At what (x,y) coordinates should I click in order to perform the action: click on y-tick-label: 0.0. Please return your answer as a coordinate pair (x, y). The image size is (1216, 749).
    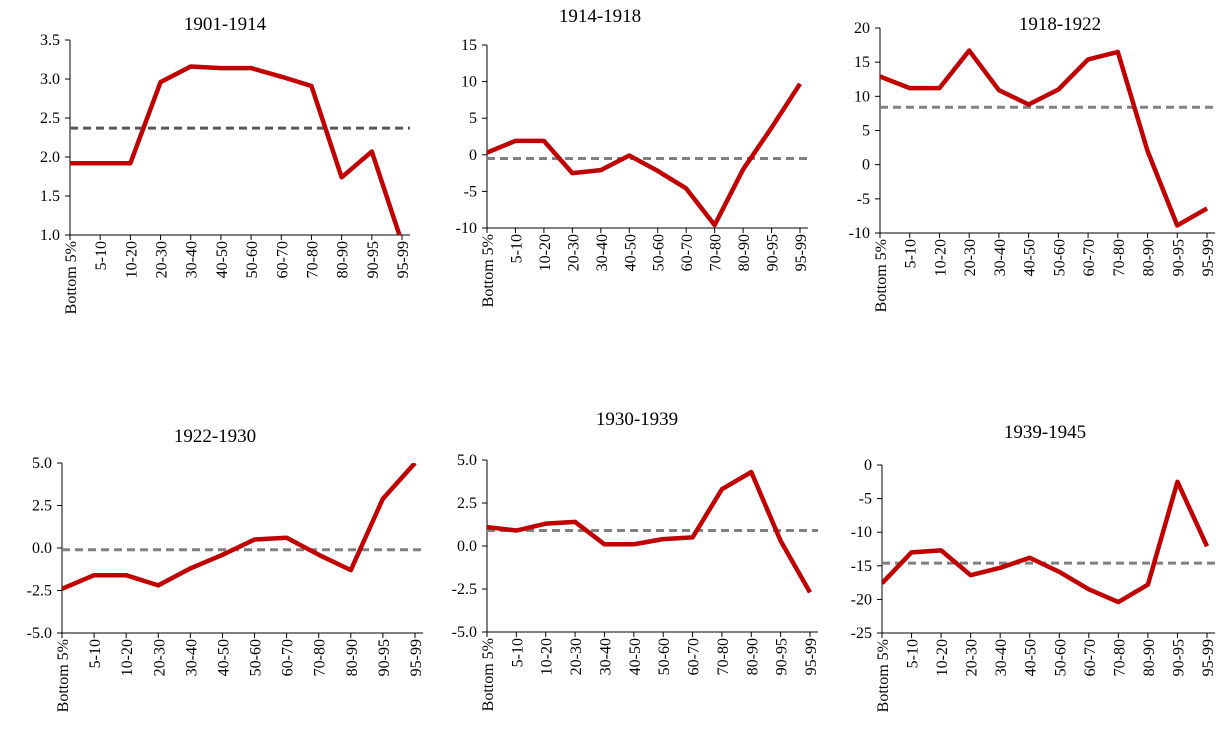
    Looking at the image, I should click on (42, 548).